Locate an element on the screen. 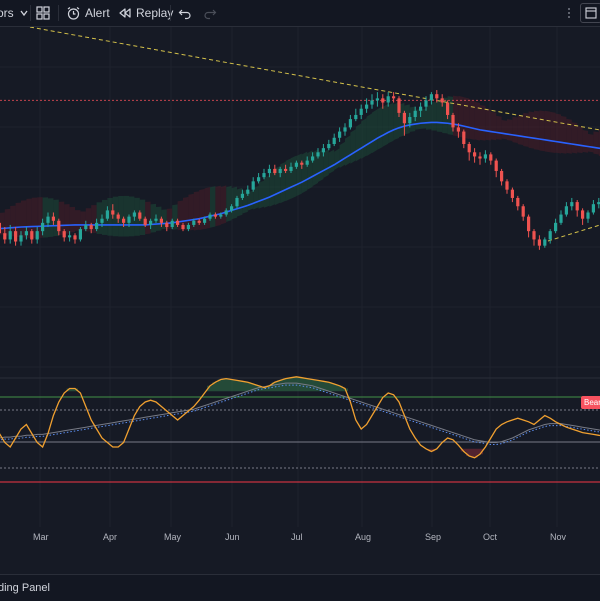 This screenshot has width=600, height=601. alert-button: Alert is located at coordinates (88, 13).